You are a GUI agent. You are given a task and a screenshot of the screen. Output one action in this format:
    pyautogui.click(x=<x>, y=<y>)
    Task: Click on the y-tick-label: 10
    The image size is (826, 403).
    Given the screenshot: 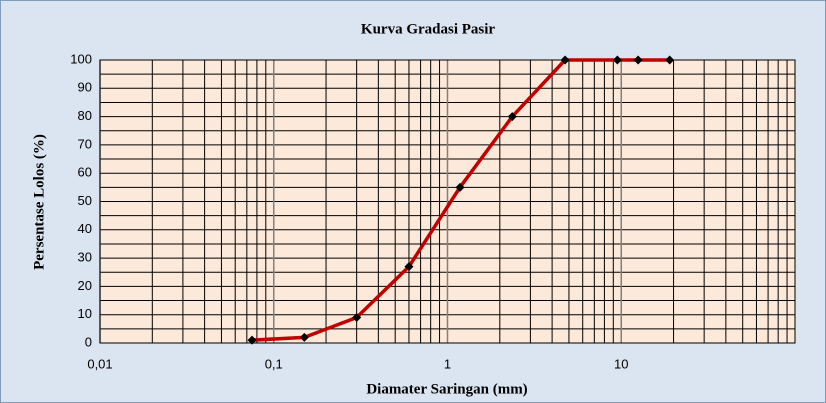 What is the action you would take?
    pyautogui.click(x=85, y=313)
    